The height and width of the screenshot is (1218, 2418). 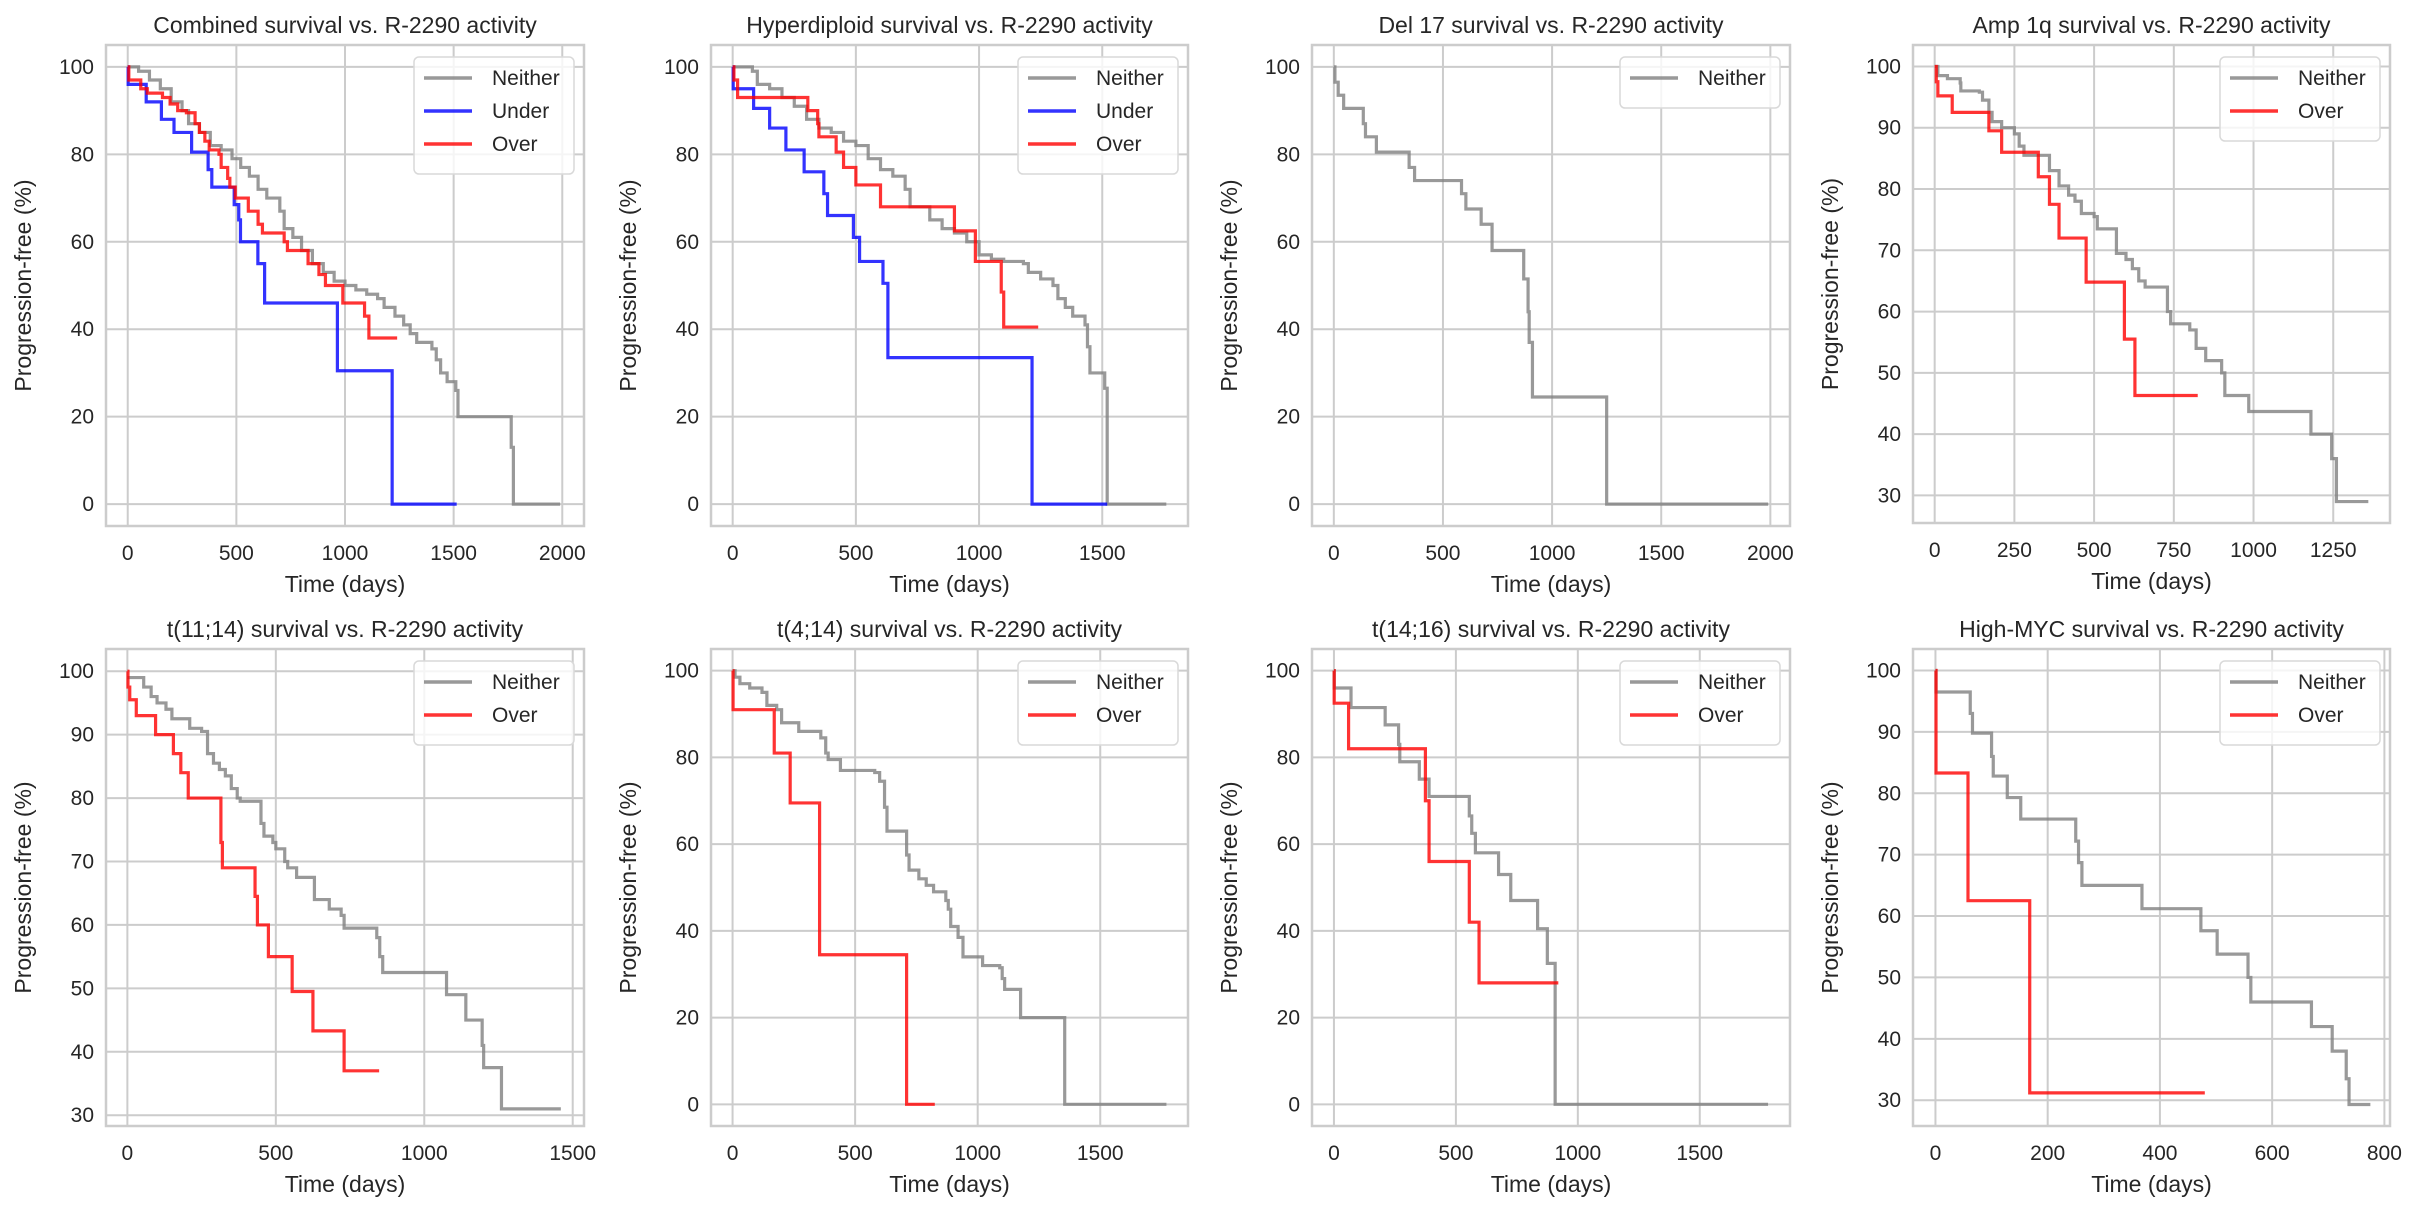 What do you see at coordinates (950, 629) in the screenshot?
I see `subplot-title: t(4;14) survival vs. R-2290 activity` at bounding box center [950, 629].